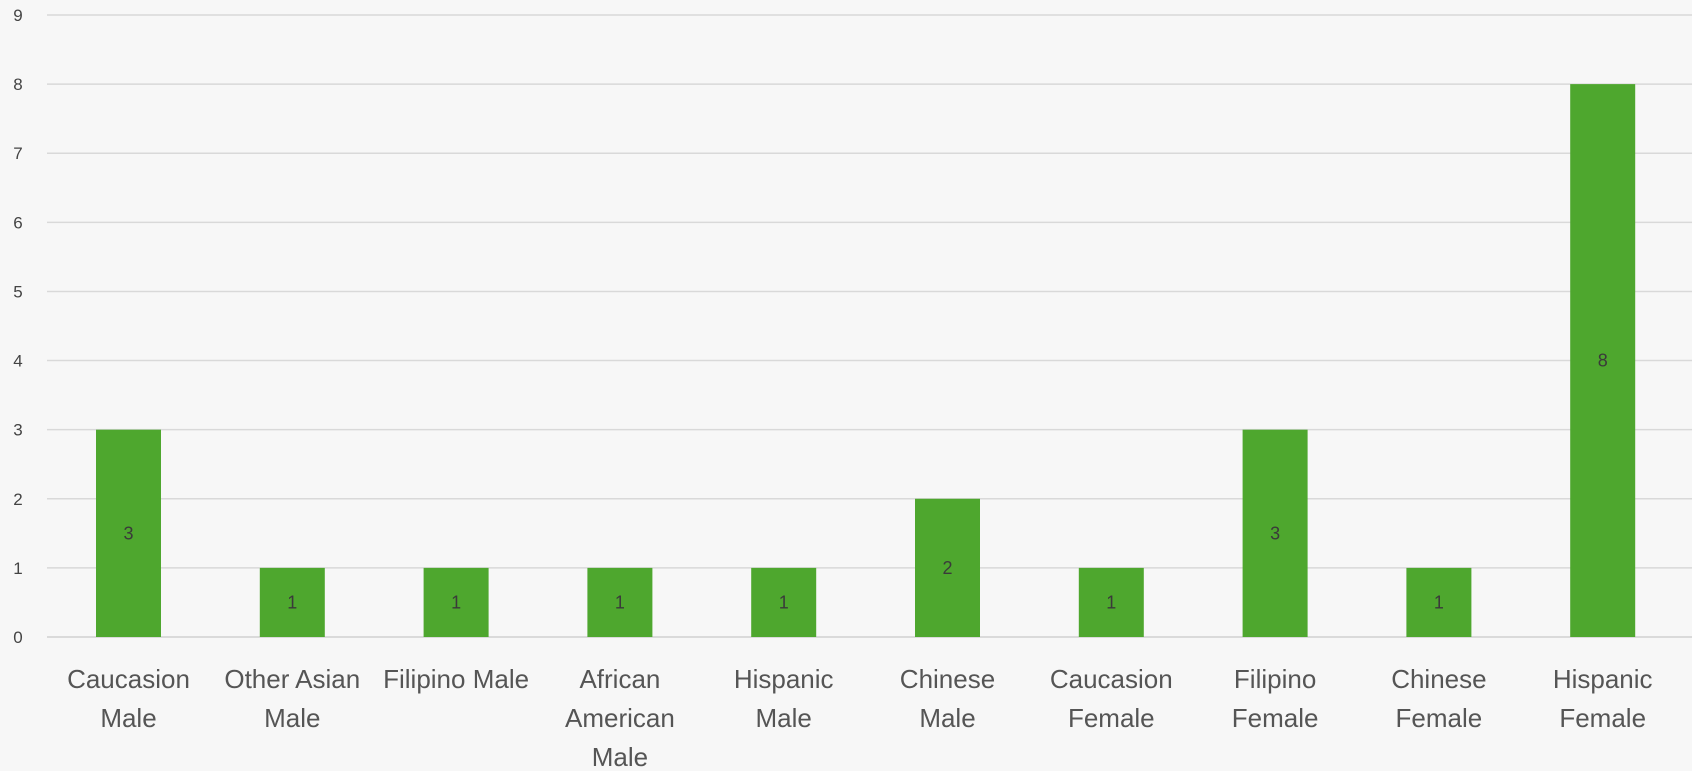  I want to click on x-tick-label: Caucasion Female, so click(1111, 698).